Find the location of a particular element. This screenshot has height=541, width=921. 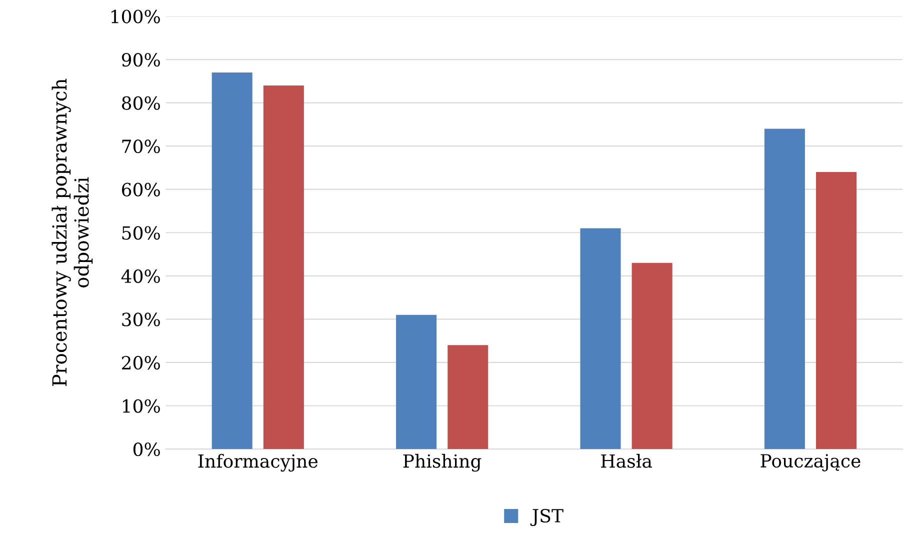

y-tick-label: 50% is located at coordinates (141, 233).